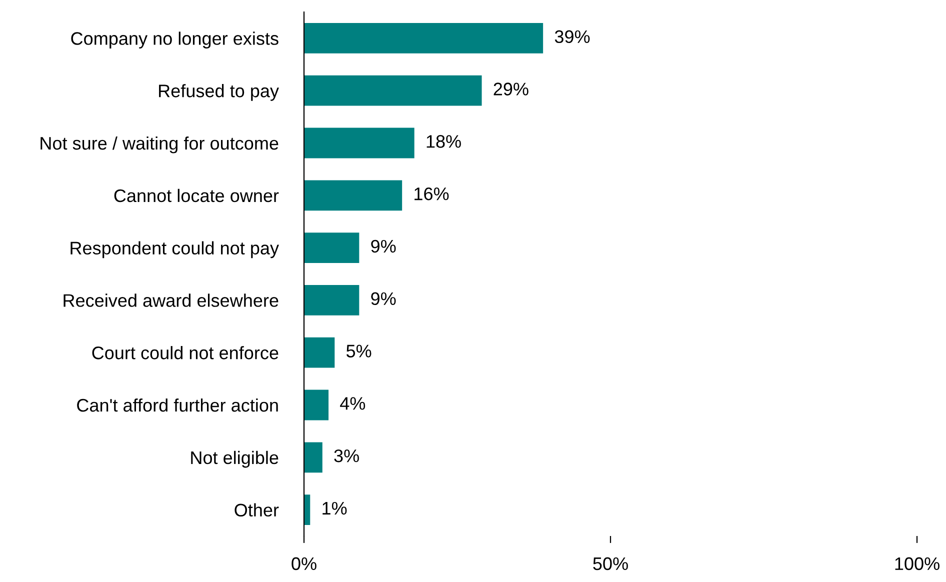 This screenshot has height=582, width=946. I want to click on y-tick-label: Received award elsewhere, so click(171, 300).